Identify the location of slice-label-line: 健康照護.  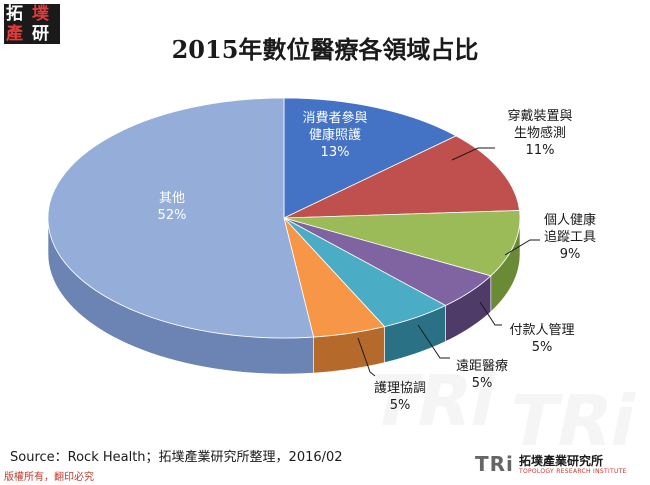
(334, 135).